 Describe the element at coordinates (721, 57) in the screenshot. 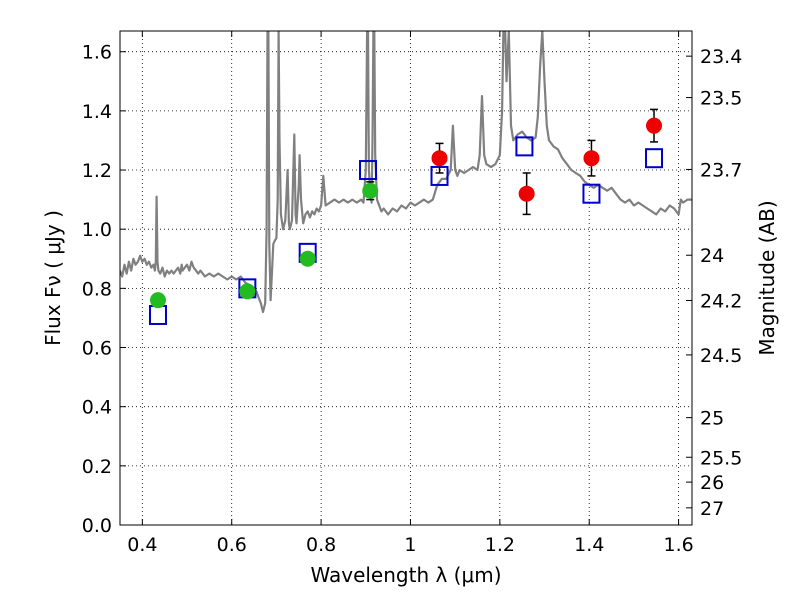

I see `right-tick-label: 23.4` at that location.